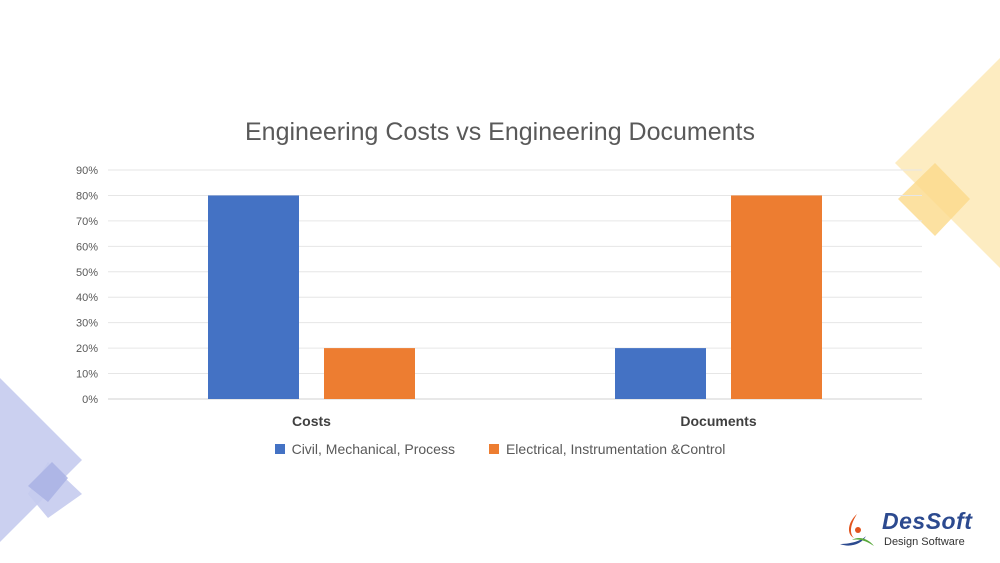 The width and height of the screenshot is (1000, 563). Describe the element at coordinates (87, 375) in the screenshot. I see `y-tick-label: 10%` at that location.